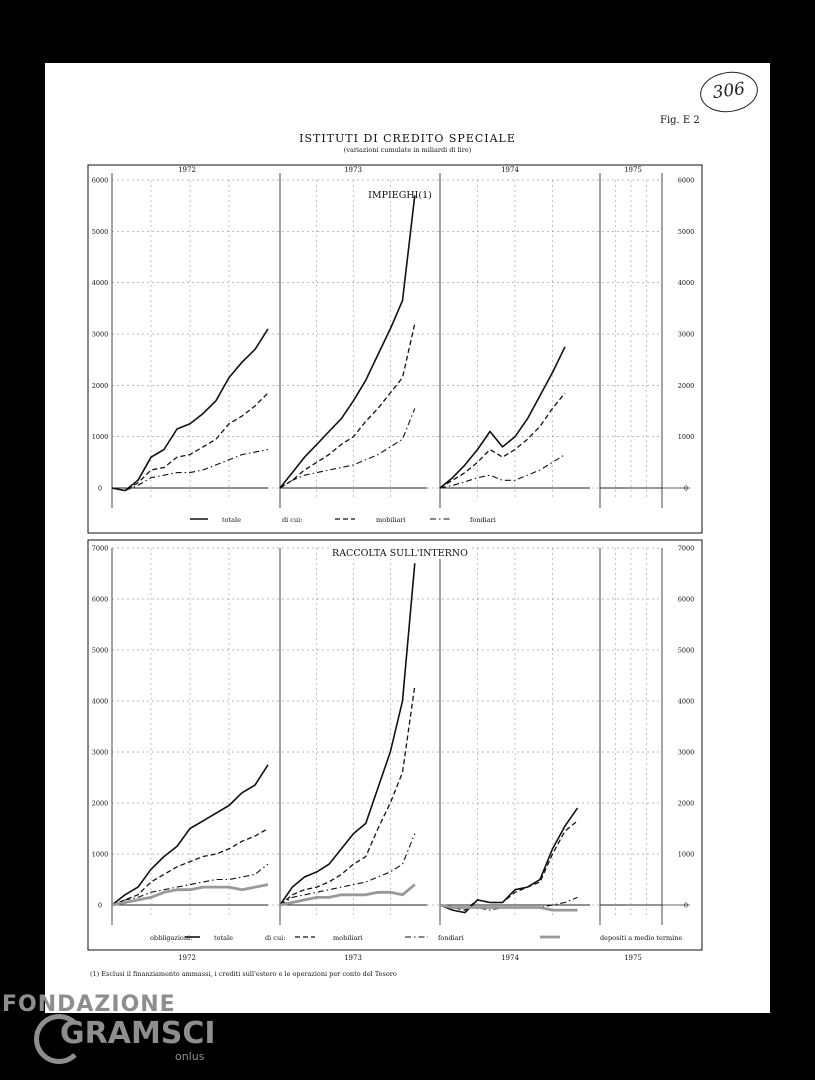  Describe the element at coordinates (171, 938) in the screenshot. I see `legend-label: obbligazioni:` at that location.